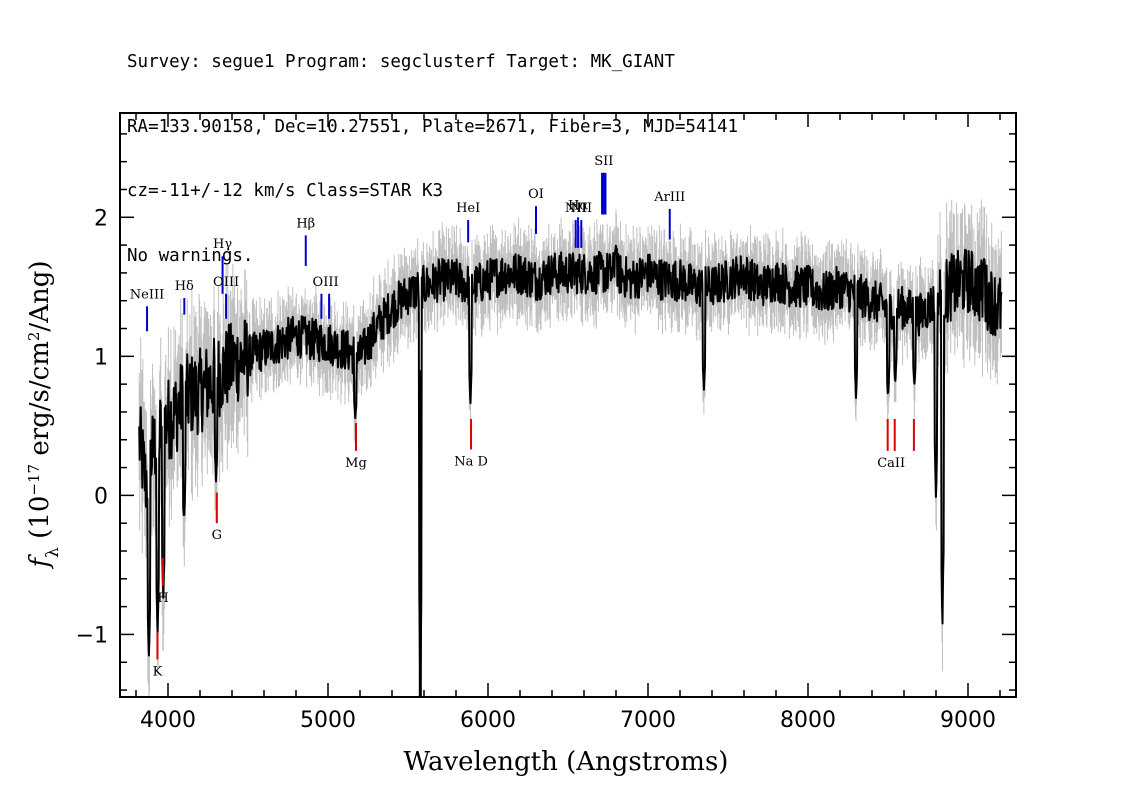  Describe the element at coordinates (147, 294) in the screenshot. I see `annotation-label: NeIII` at that location.